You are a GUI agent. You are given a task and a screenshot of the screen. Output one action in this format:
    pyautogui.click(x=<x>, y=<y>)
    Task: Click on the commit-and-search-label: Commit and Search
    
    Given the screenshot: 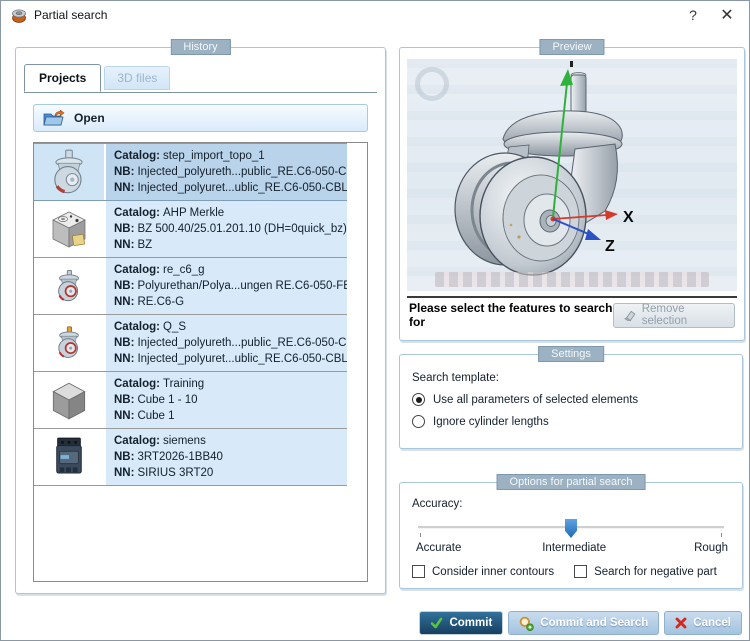 What is the action you would take?
    pyautogui.click(x=594, y=623)
    